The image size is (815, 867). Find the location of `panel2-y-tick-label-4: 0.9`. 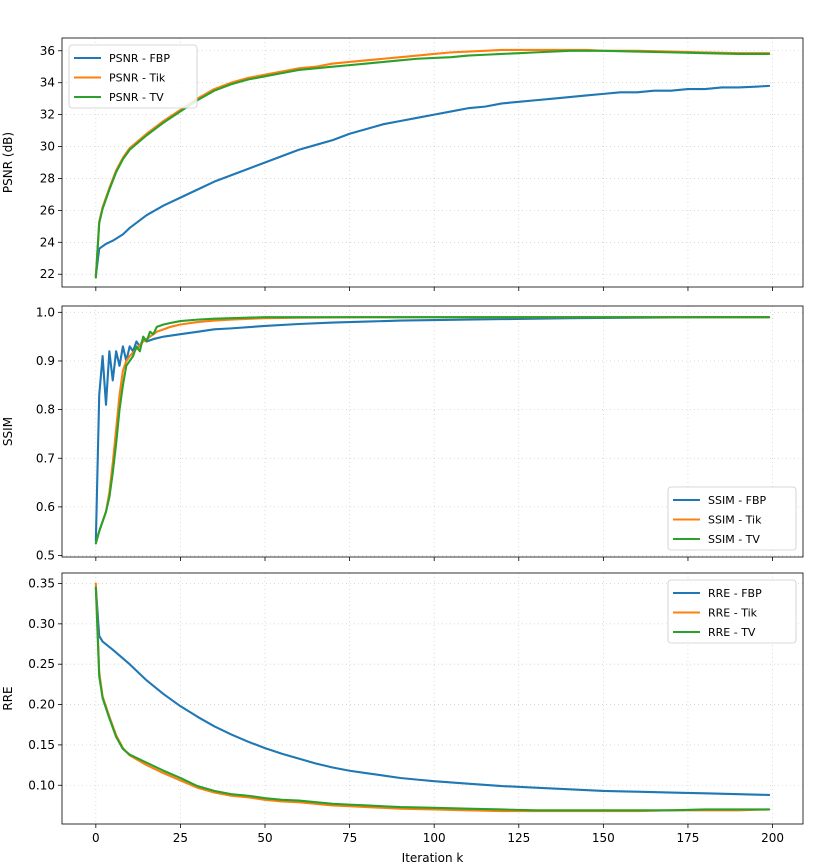

panel2-y-tick-label-4: 0.9 is located at coordinates (45, 361).